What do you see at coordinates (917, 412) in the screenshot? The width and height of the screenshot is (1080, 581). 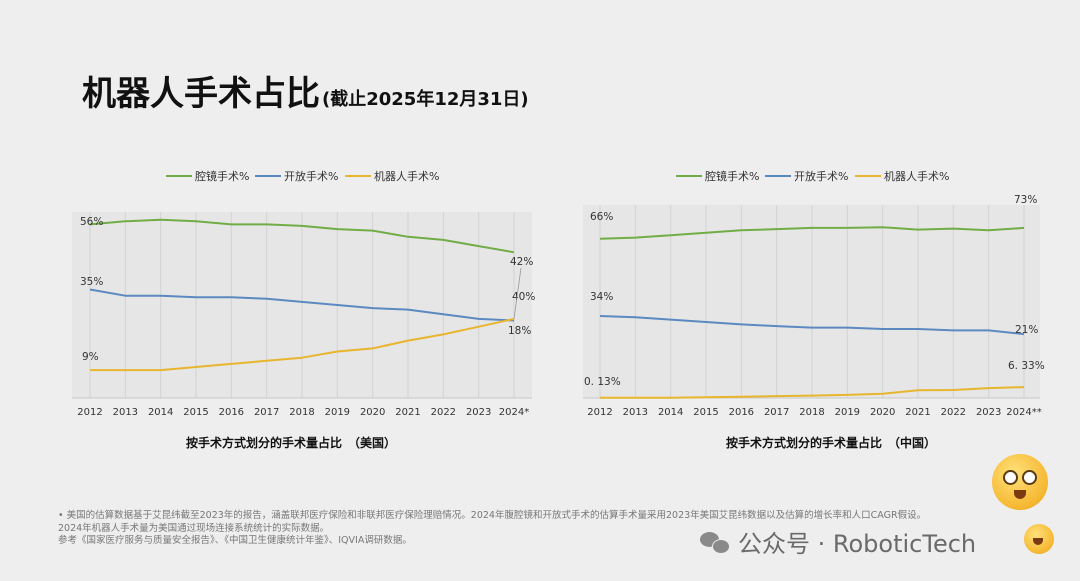 I see `cn-x-tick-label: 2021` at bounding box center [917, 412].